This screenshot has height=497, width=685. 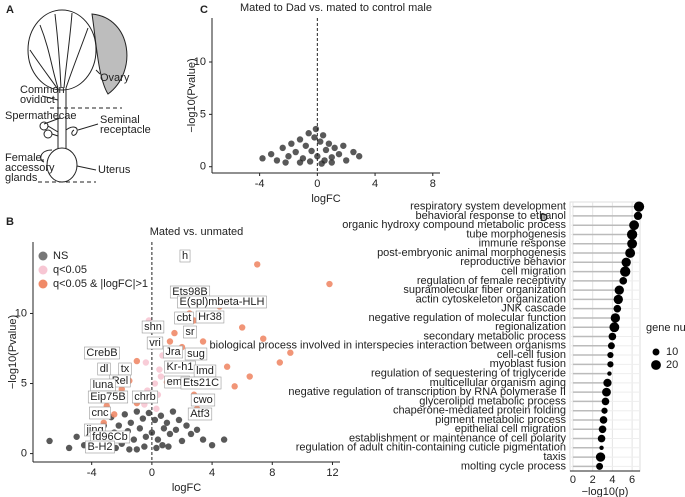 I want to click on anatomy-label: Uterus, so click(x=114, y=170).